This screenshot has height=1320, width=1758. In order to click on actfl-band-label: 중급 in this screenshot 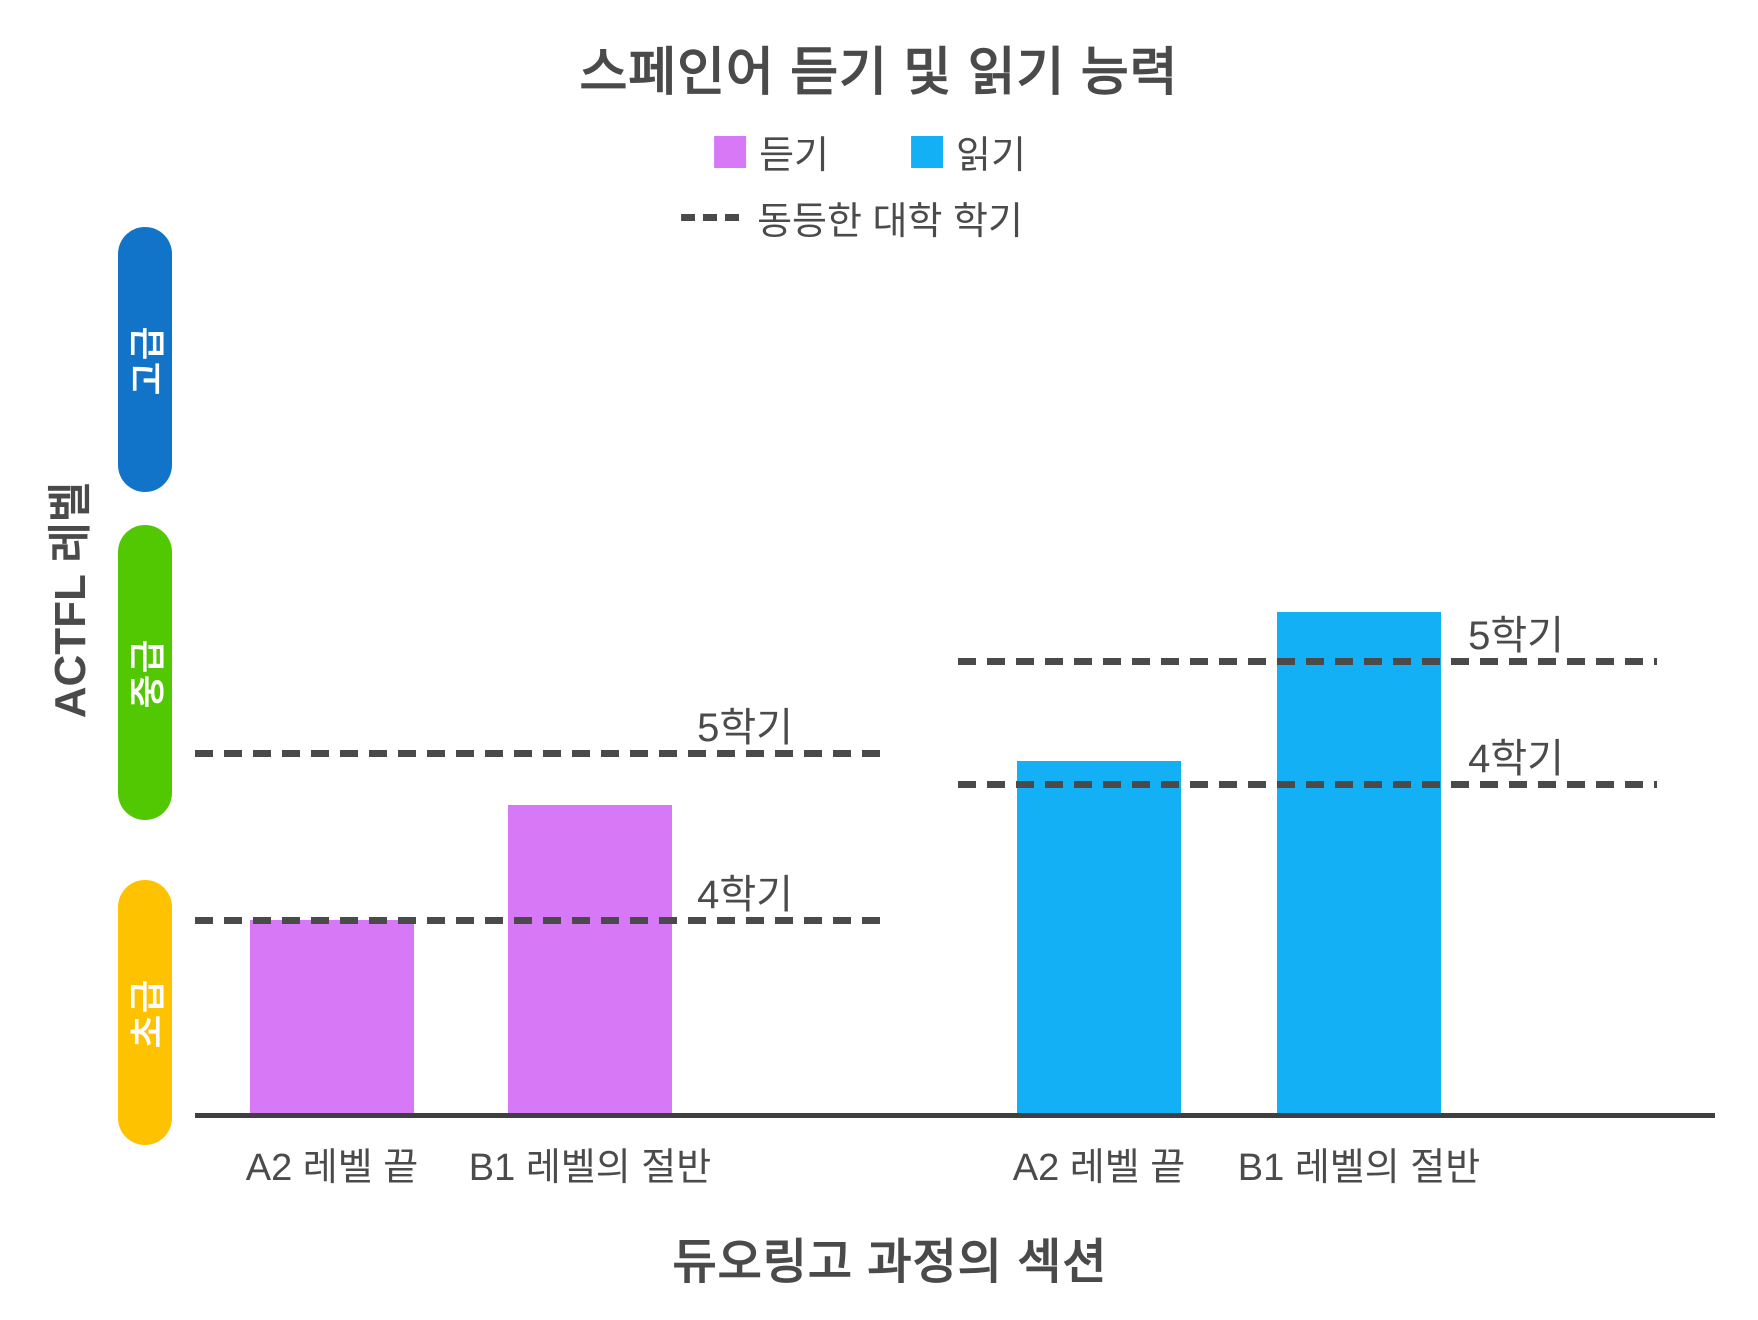, I will do `click(147, 672)`.